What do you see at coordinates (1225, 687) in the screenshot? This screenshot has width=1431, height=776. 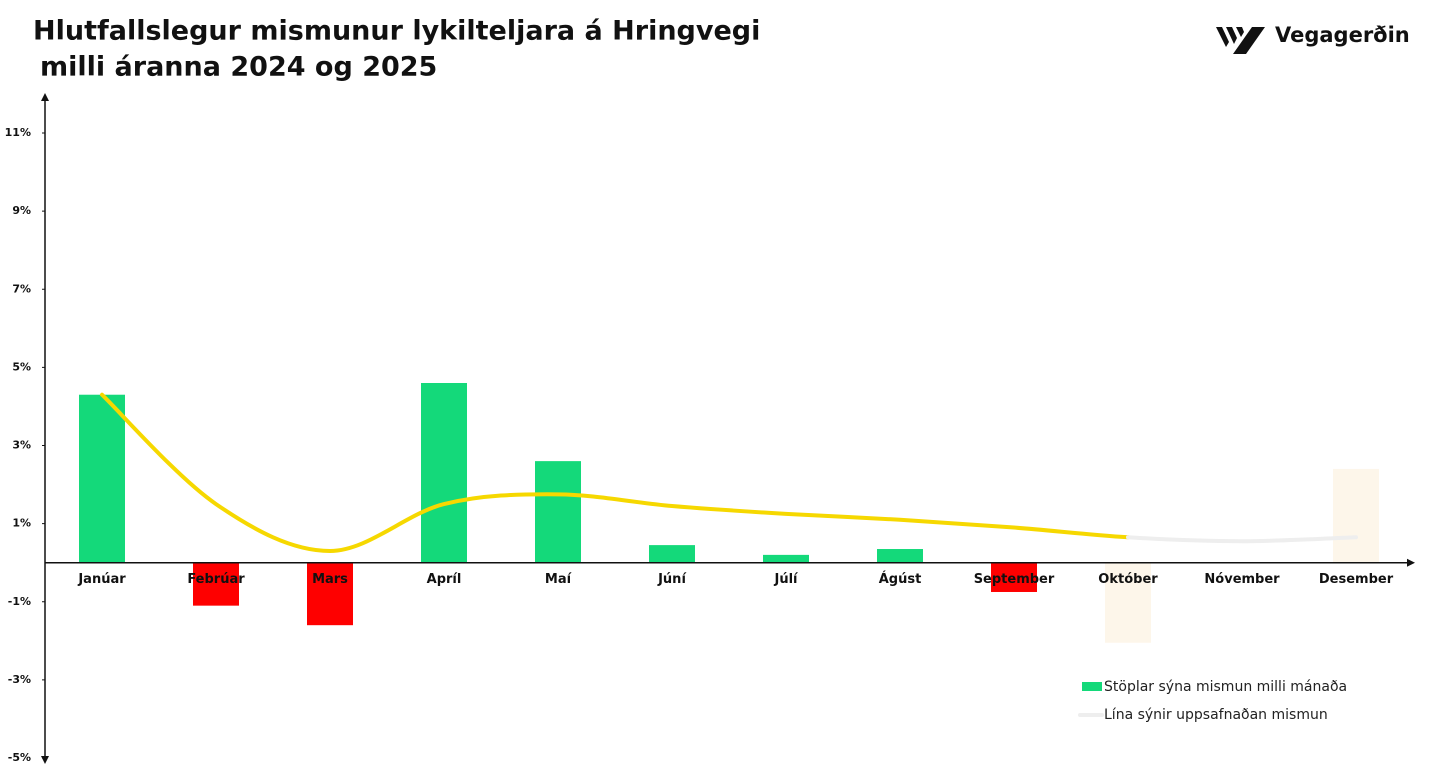 I see `legend-label: Stöplar sýna mismun milli mánaða` at bounding box center [1225, 687].